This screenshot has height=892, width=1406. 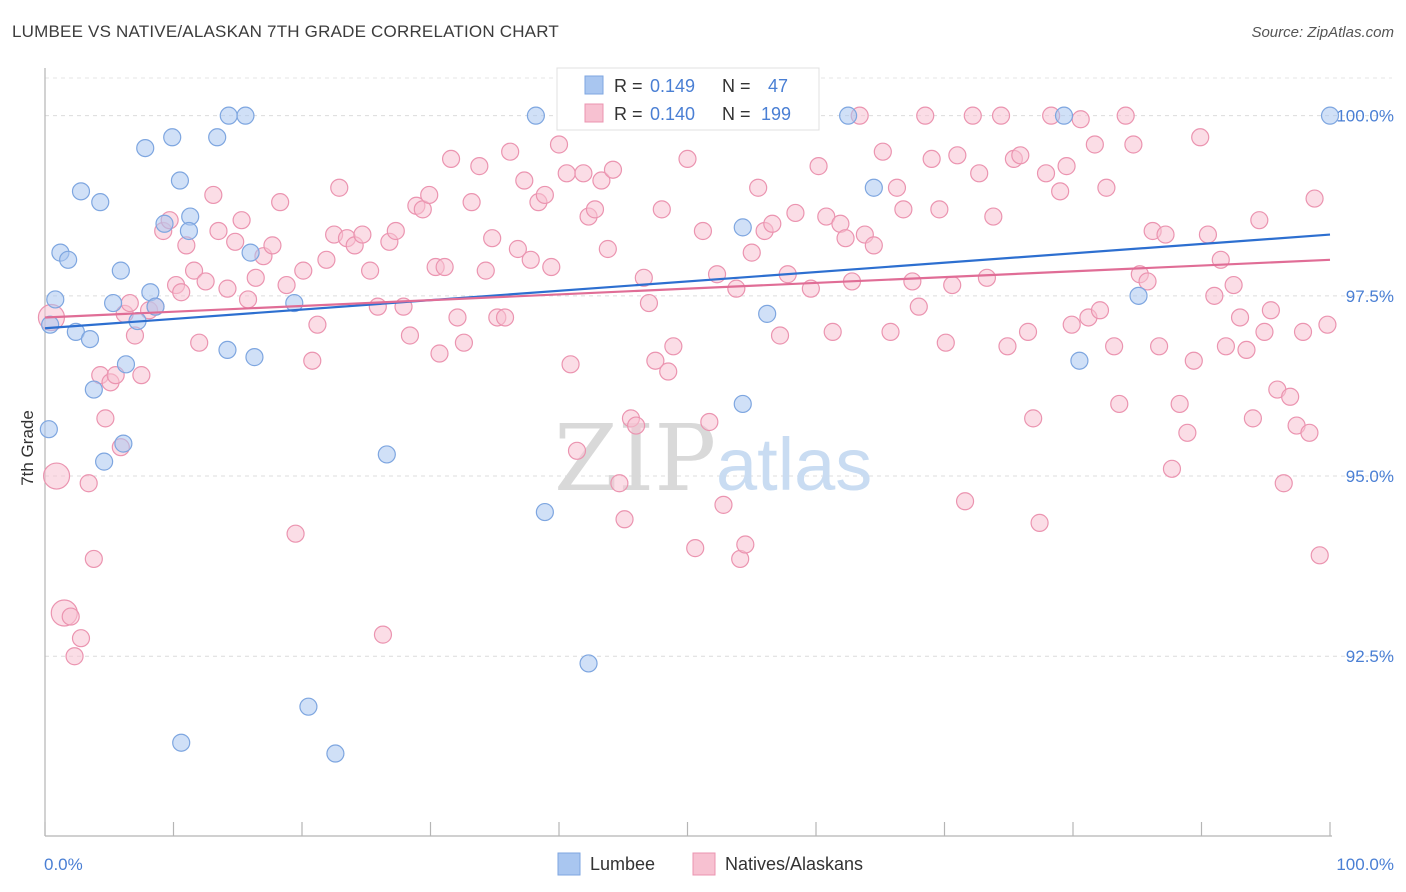 What do you see at coordinates (713, 458) in the screenshot?
I see `watermark: ZIP atlas` at bounding box center [713, 458].